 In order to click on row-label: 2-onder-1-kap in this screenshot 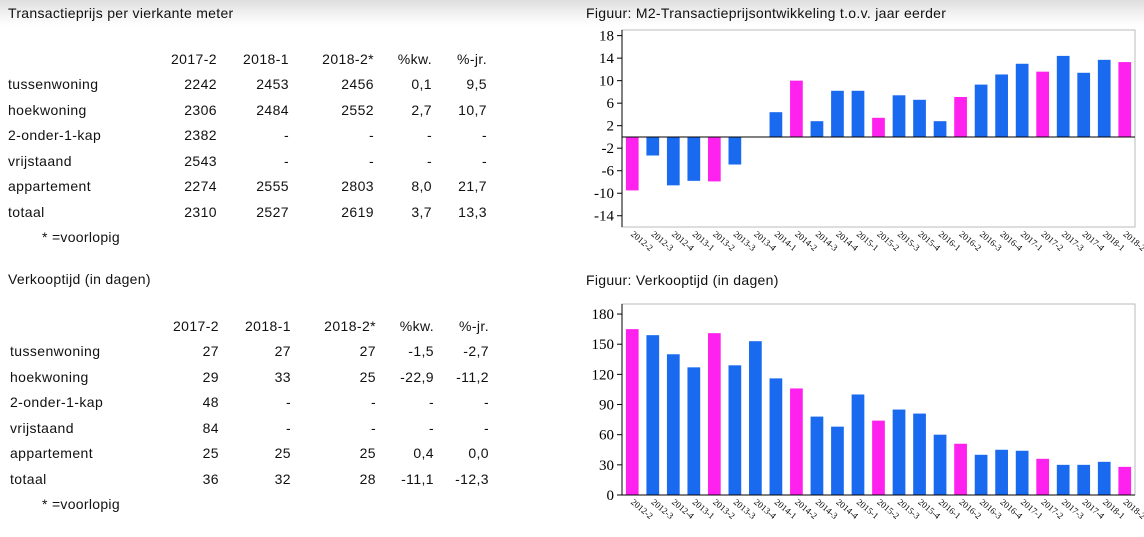, I will do `click(55, 135)`.